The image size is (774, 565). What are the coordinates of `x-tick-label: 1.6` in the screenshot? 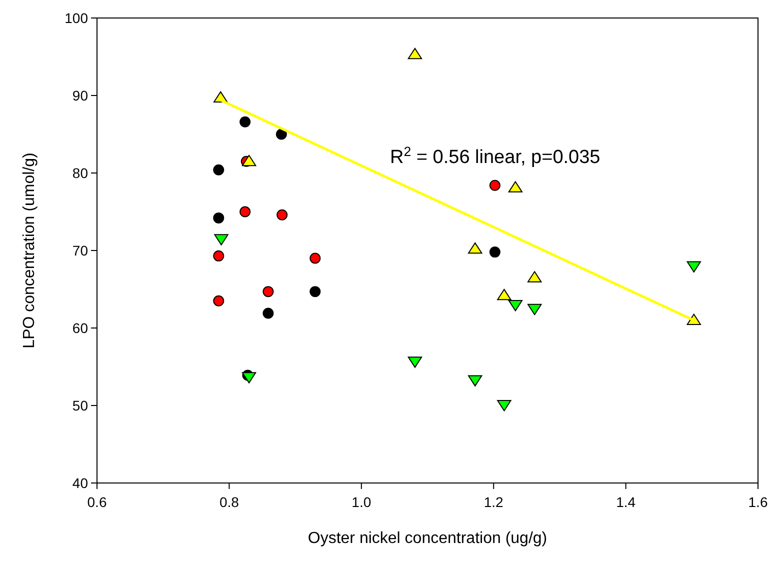 It's located at (758, 502).